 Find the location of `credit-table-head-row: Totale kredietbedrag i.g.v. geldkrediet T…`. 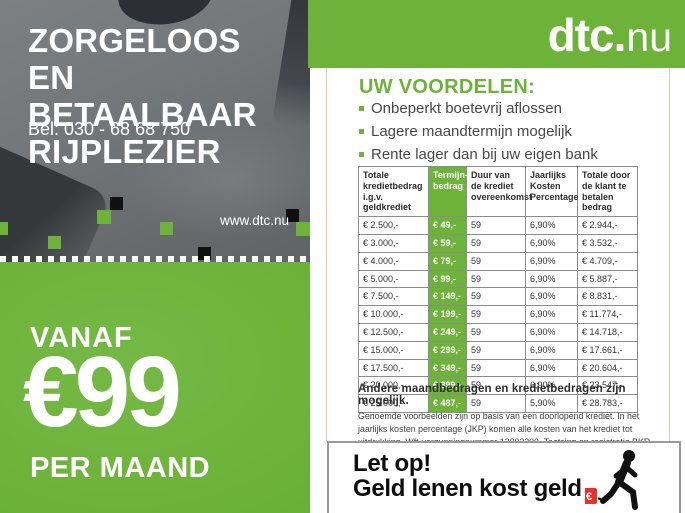

credit-table-head-row: Totale kredietbedrag i.g.v. geldkrediet T… is located at coordinates (498, 191).